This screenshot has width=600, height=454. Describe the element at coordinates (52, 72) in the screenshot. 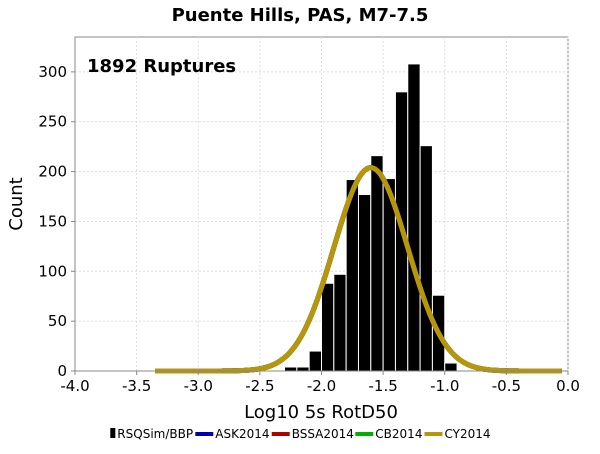

I see `y-tick-label: 300` at that location.